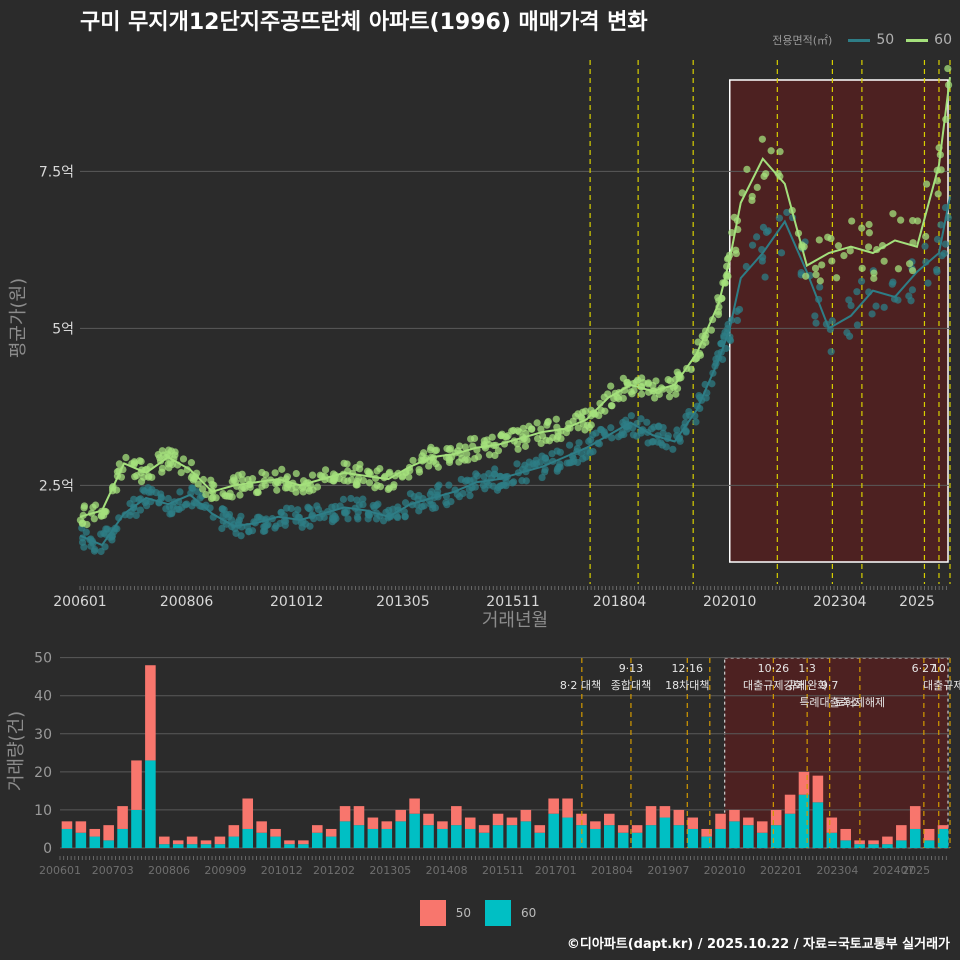 The height and width of the screenshot is (960, 960). I want to click on legend-item-60: 60, so click(929, 40).